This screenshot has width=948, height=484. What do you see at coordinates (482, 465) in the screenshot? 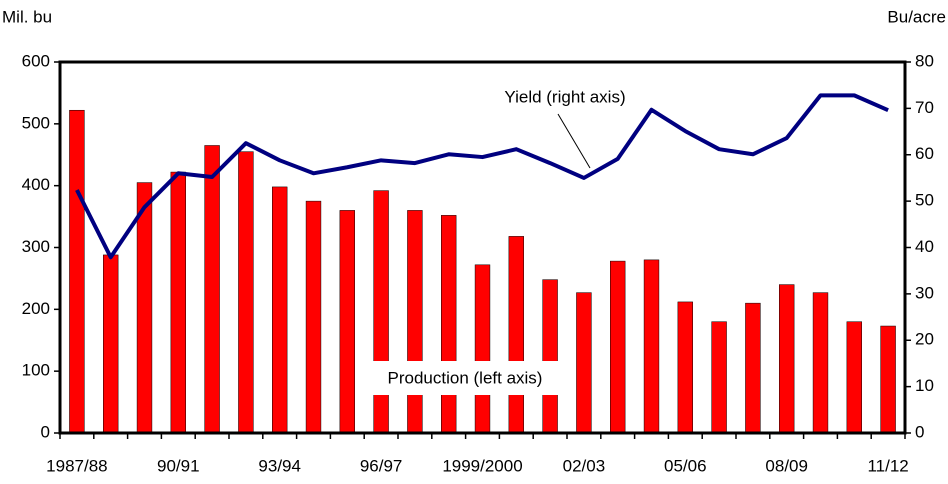
I see `x-tick-label: 1999/2000` at bounding box center [482, 465].